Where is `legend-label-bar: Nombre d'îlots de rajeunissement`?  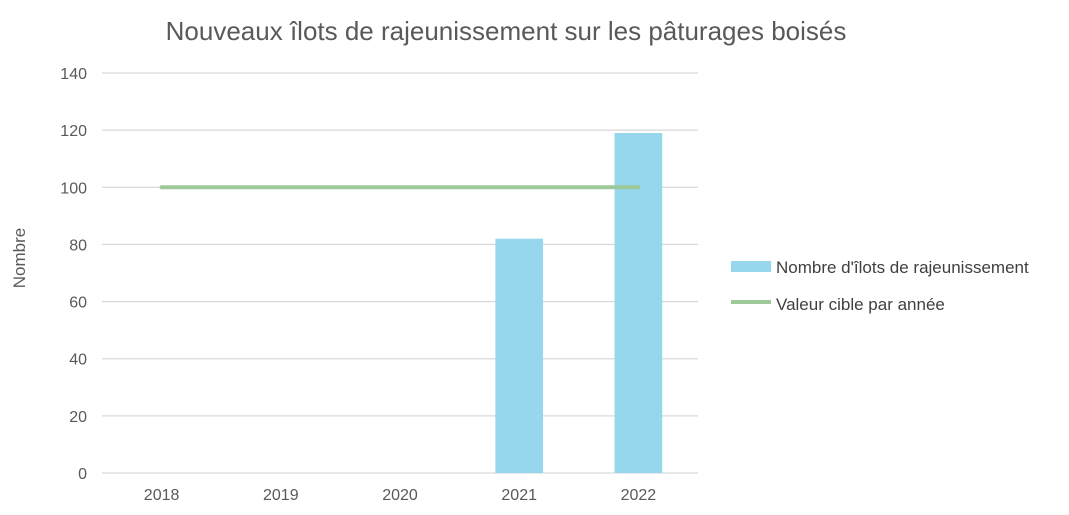
legend-label-bar: Nombre d'îlots de rajeunissement is located at coordinates (902, 267).